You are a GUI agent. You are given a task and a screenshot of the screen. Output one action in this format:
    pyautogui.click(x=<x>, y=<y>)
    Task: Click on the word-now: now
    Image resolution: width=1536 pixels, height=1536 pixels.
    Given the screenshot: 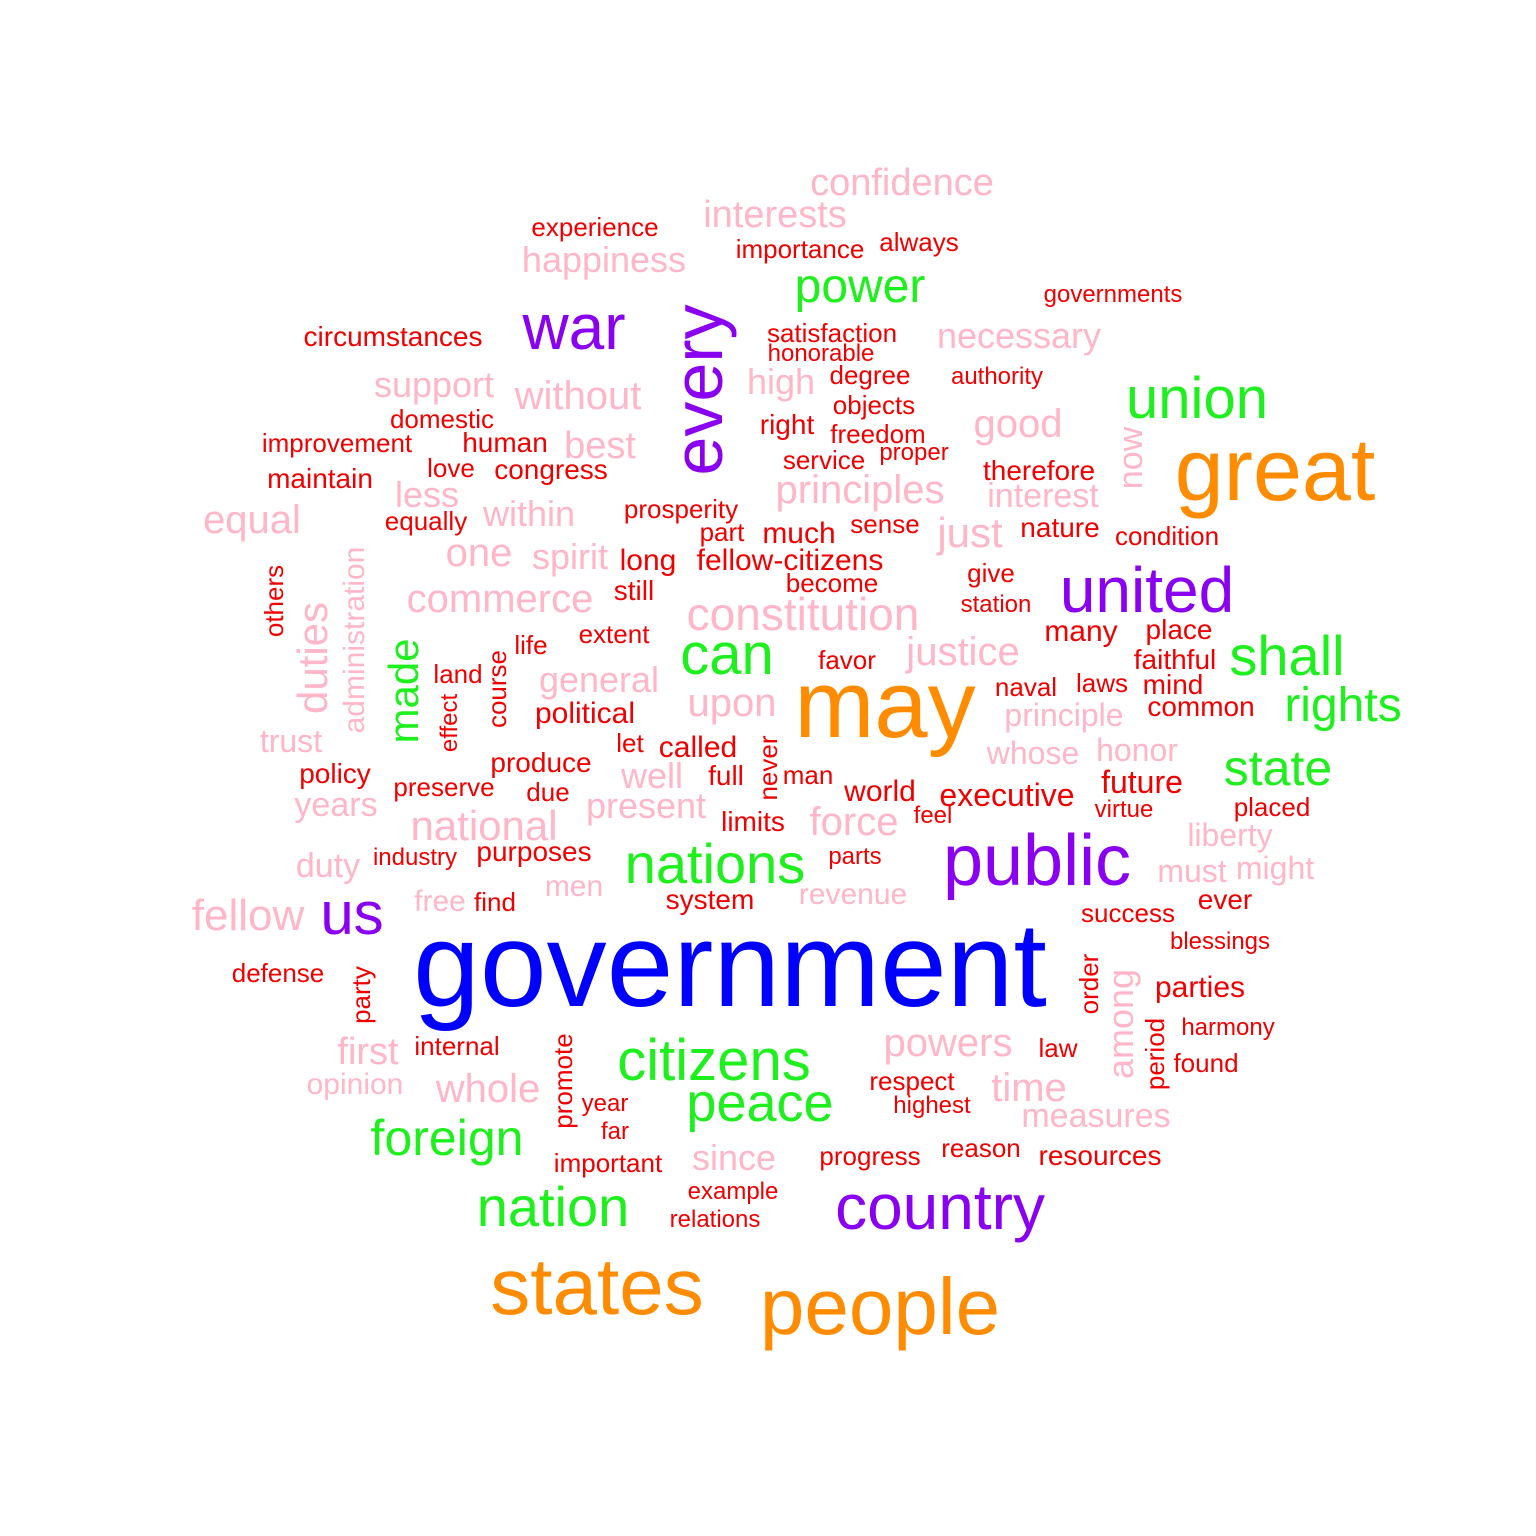 What is the action you would take?
    pyautogui.click(x=1131, y=458)
    